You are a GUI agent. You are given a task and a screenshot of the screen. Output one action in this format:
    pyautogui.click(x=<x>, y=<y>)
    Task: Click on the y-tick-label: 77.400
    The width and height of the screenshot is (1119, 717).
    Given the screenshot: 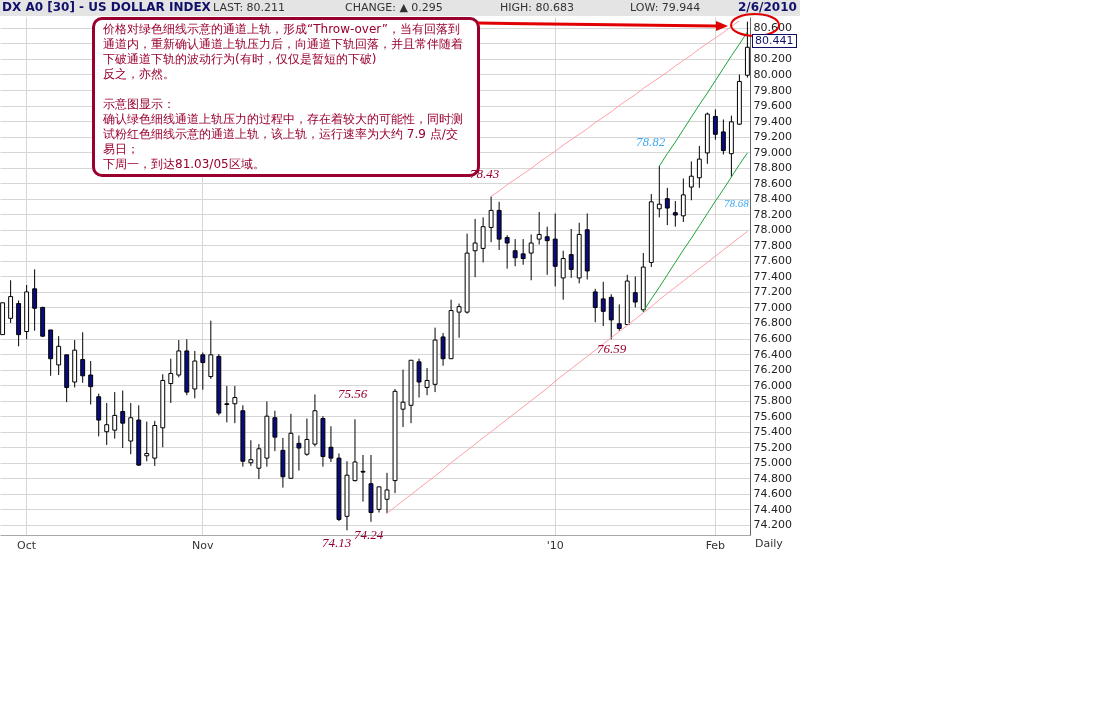 What is the action you would take?
    pyautogui.click(x=772, y=276)
    